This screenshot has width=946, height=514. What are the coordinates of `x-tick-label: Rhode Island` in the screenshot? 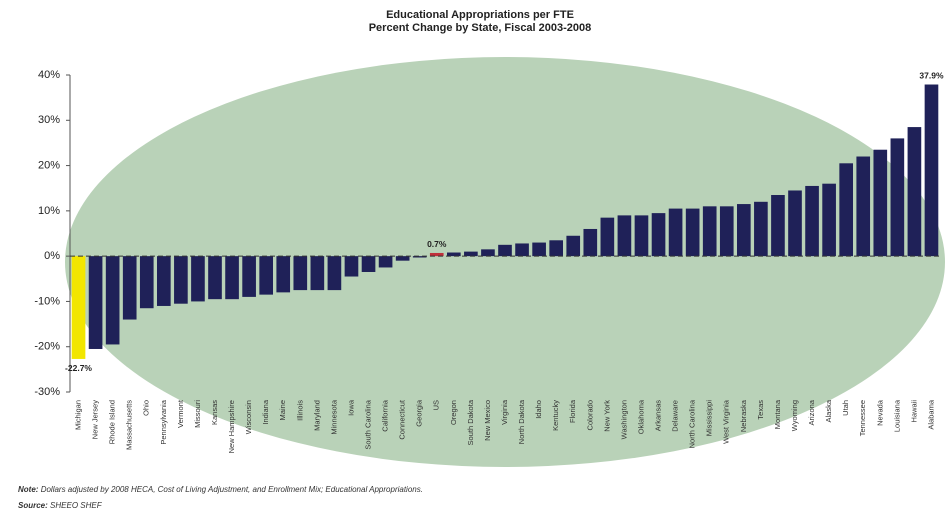 It's located at (112, 422).